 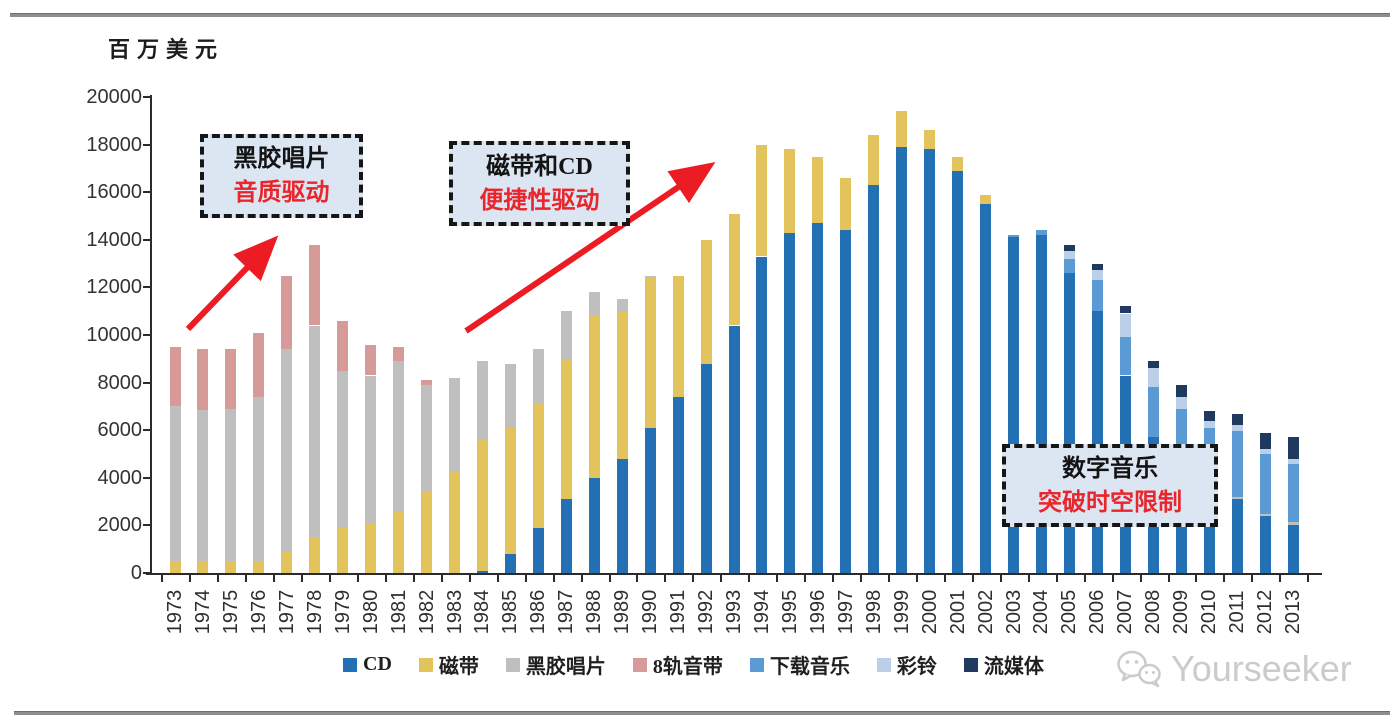 I want to click on watermark-text: Yourseeker, so click(x=1261, y=668).